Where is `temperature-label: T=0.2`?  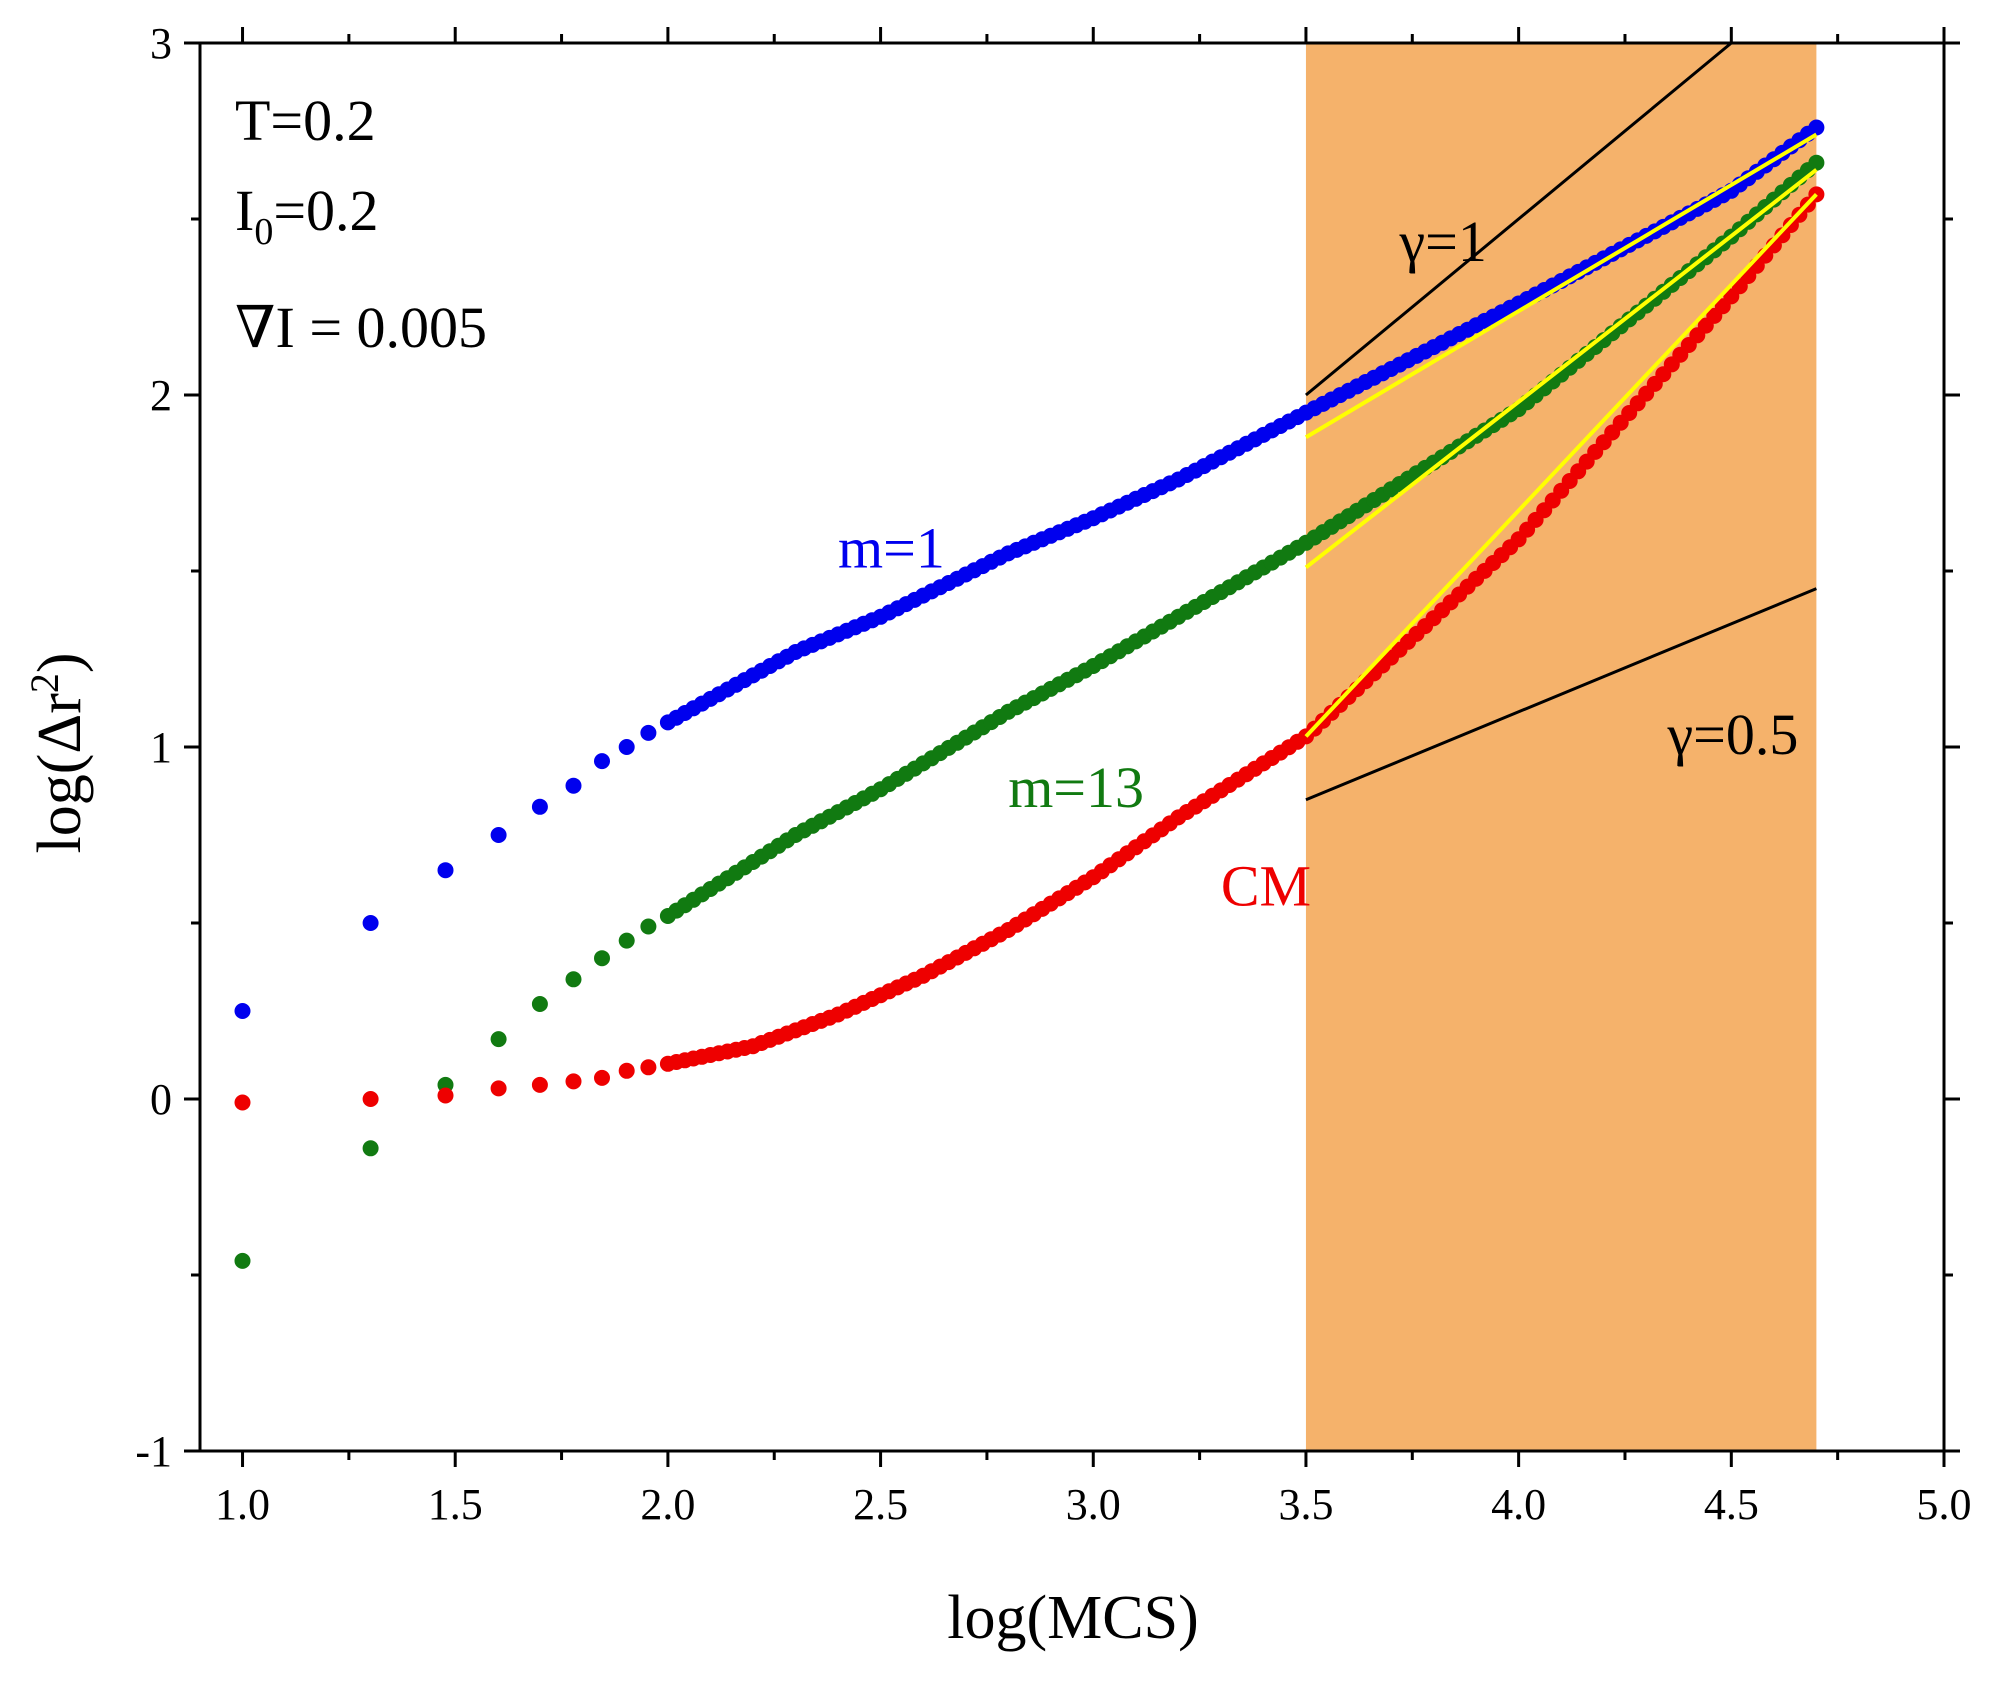
temperature-label: T=0.2 is located at coordinates (305, 120).